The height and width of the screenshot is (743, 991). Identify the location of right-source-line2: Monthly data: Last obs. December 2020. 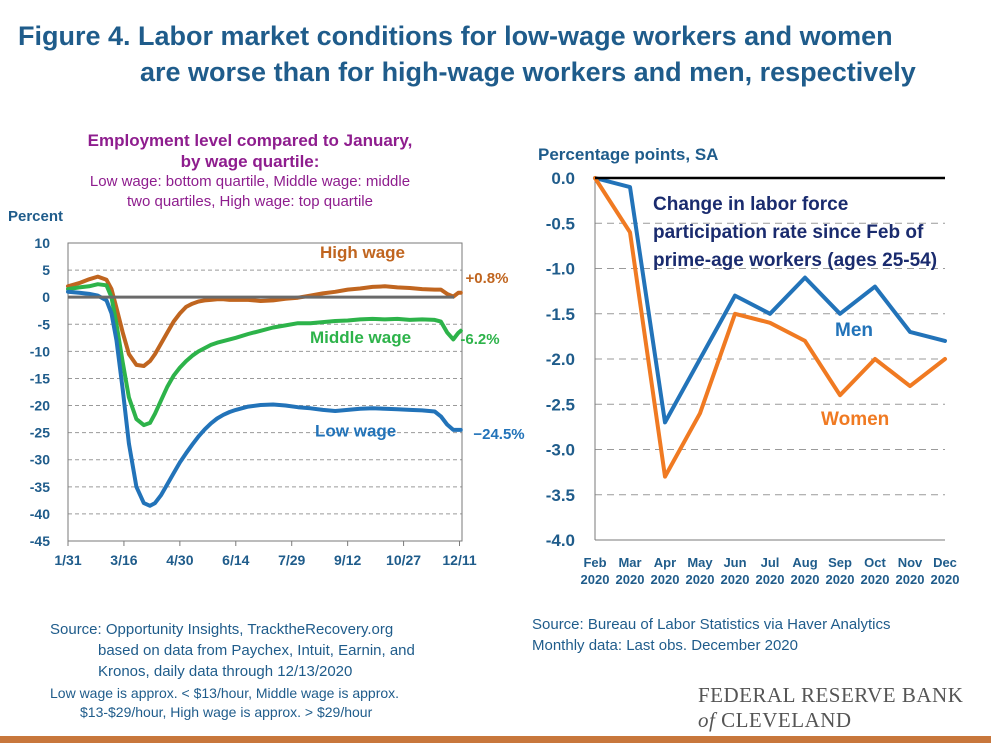
(665, 645).